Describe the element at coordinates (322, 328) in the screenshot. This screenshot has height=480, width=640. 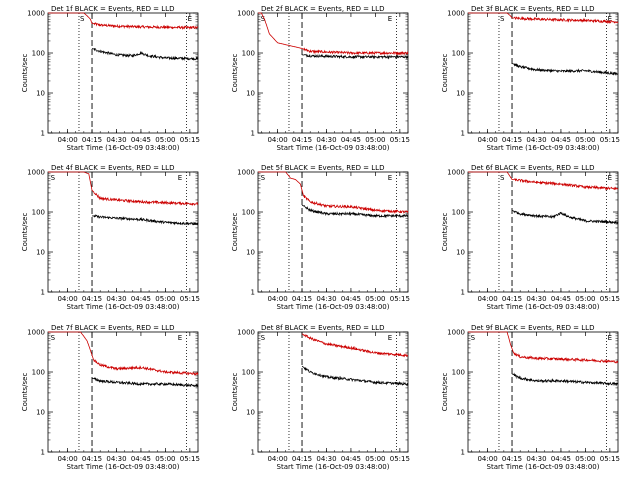
I see `chart-title: Det 8f BLACK = Events, RED = LLD` at that location.